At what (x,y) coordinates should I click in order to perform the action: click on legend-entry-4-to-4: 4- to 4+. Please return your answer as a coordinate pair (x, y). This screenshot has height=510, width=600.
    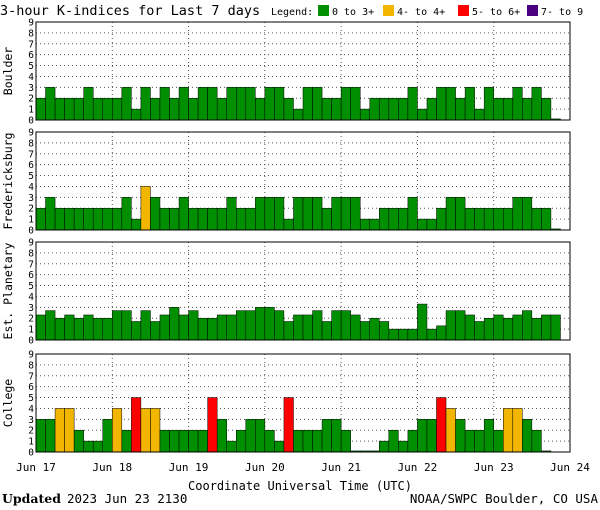
    Looking at the image, I should click on (421, 12).